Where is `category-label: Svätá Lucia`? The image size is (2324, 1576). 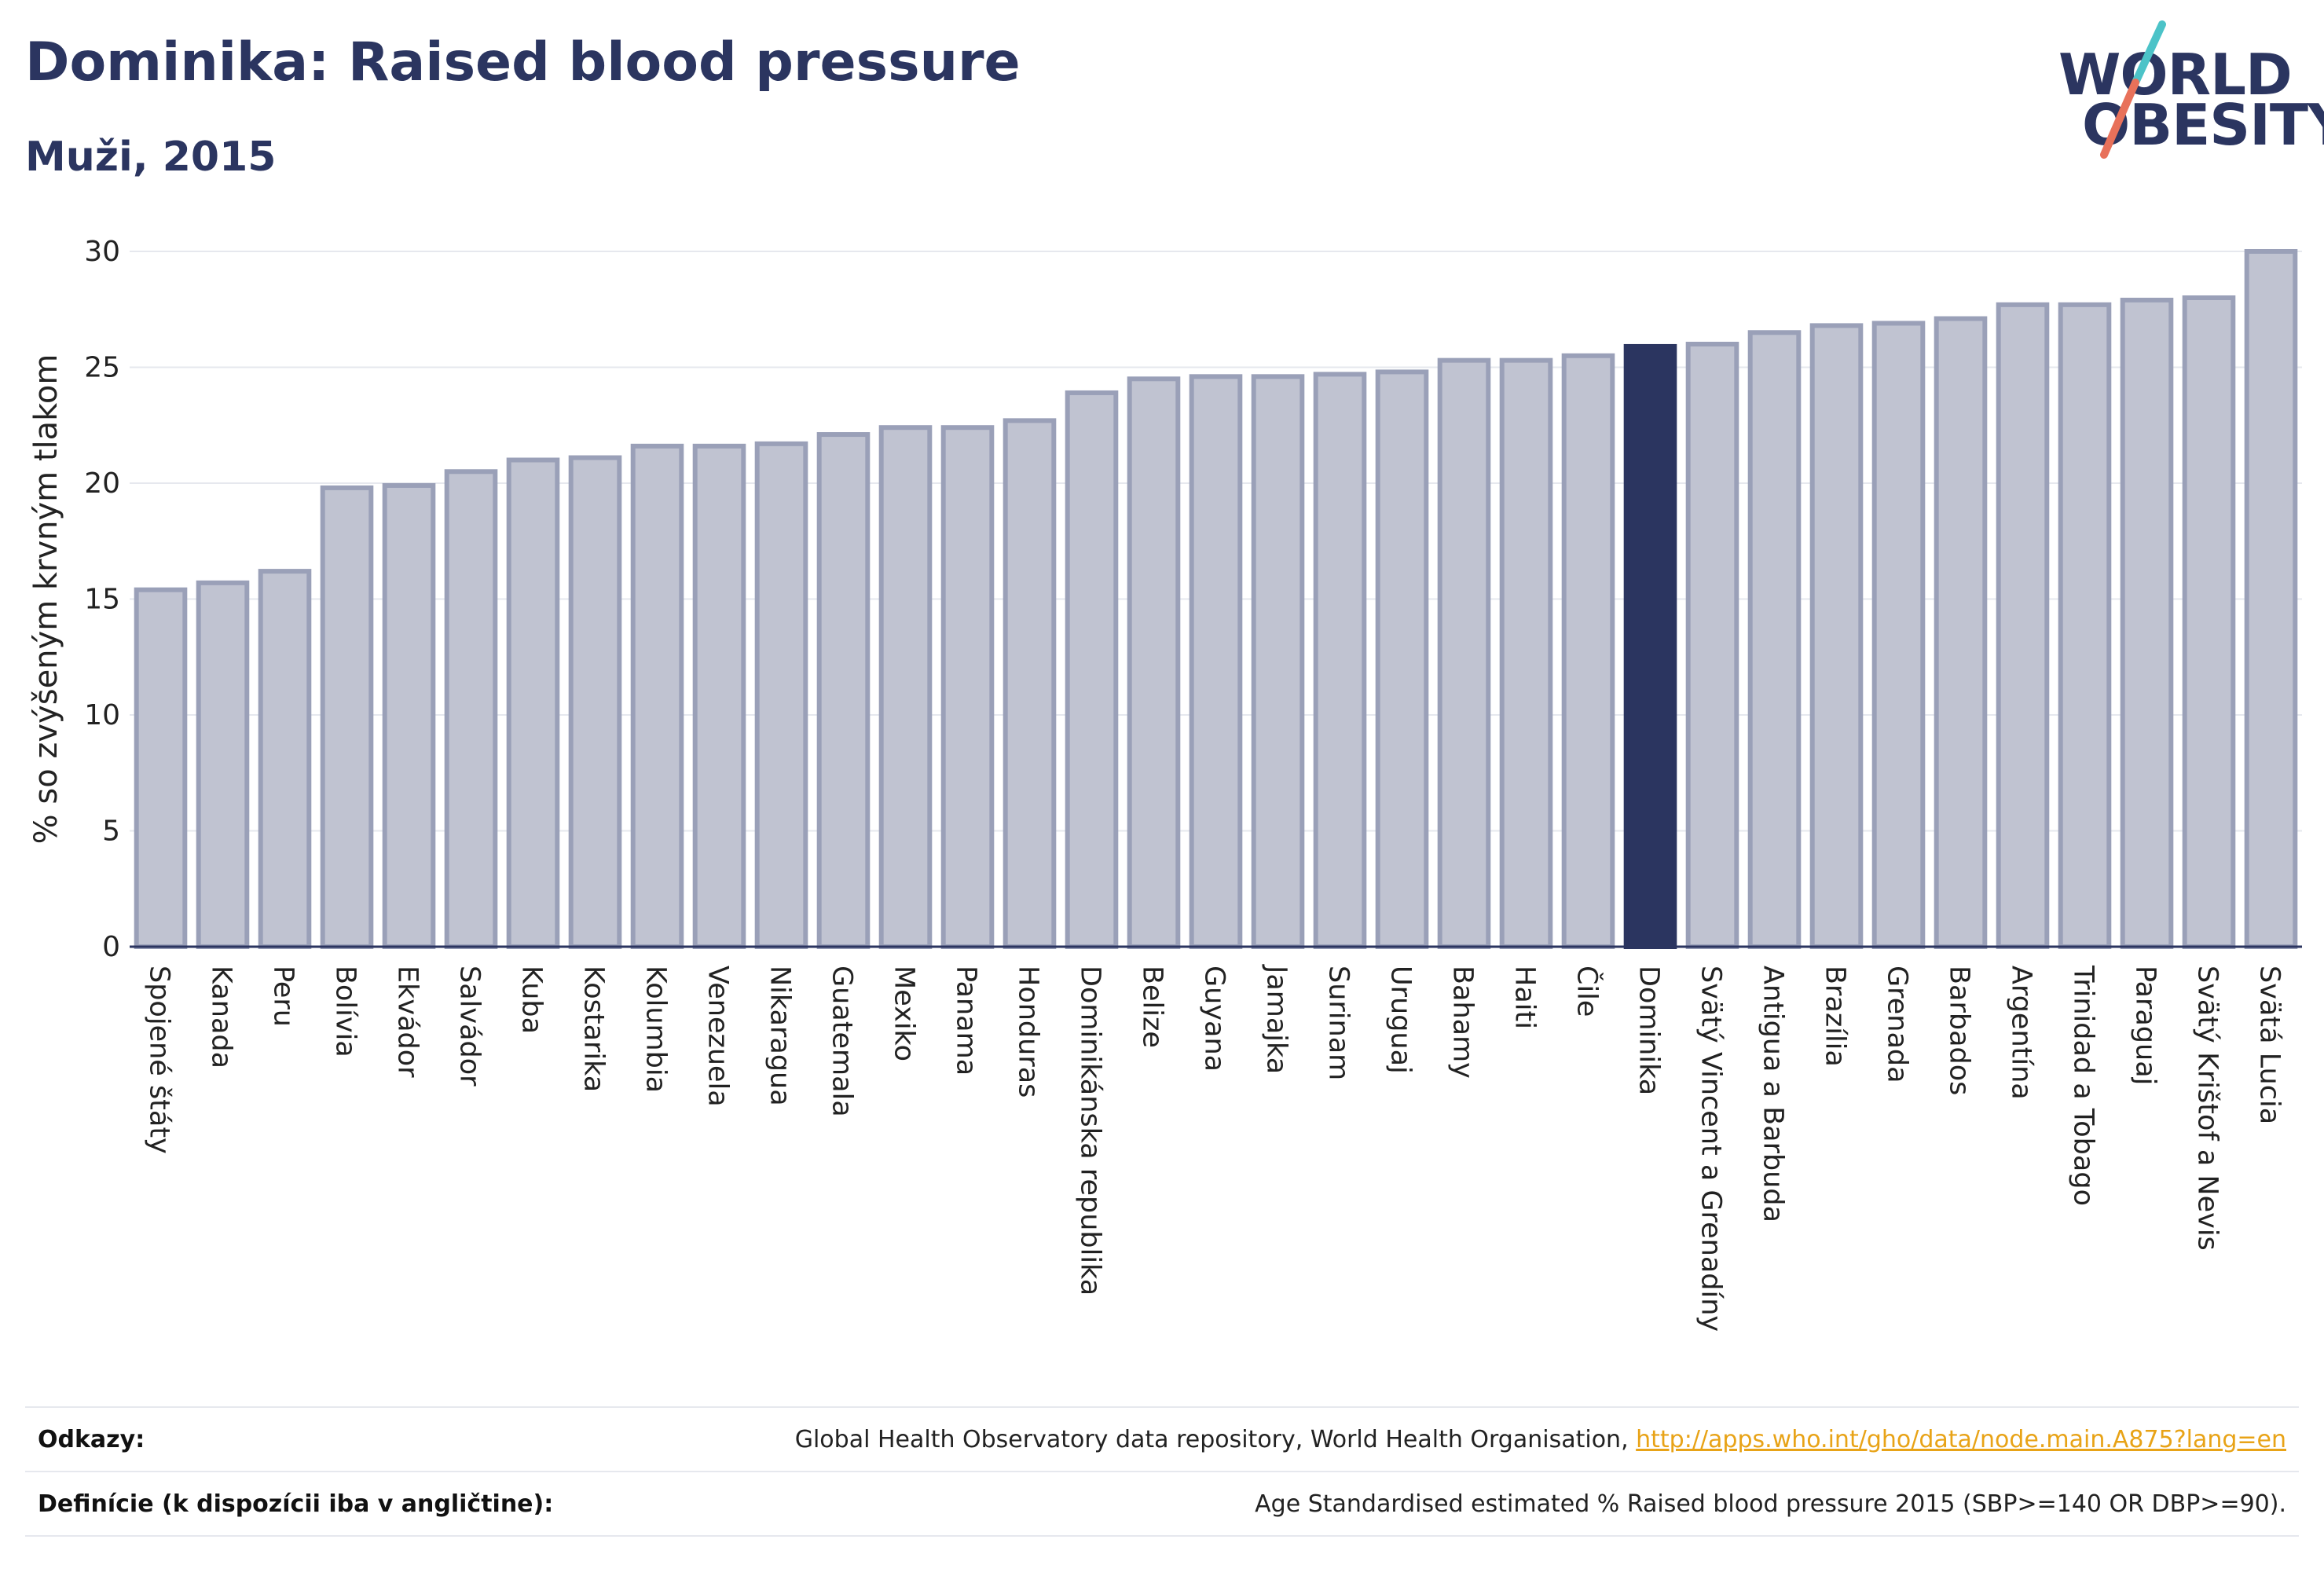 category-label: Svätá Lucia is located at coordinates (2270, 1045).